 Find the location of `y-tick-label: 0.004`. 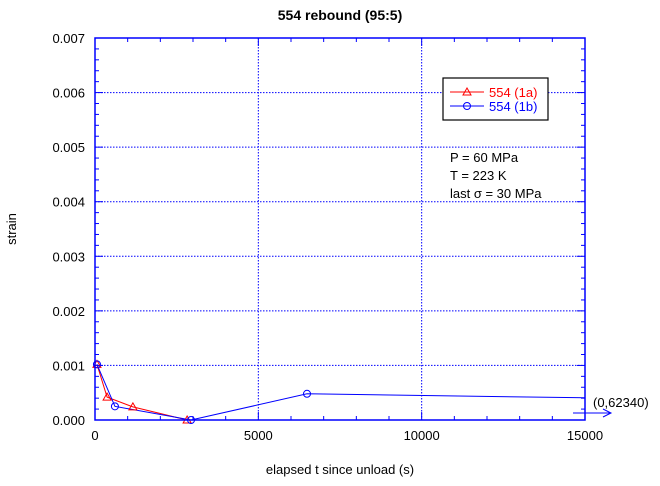

y-tick-label: 0.004 is located at coordinates (68, 202).